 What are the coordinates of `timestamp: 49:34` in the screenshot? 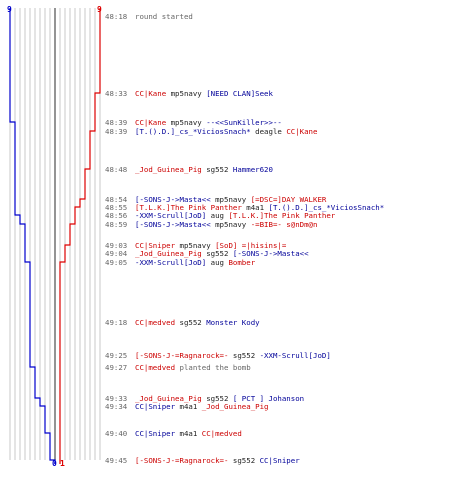 It's located at (116, 406).